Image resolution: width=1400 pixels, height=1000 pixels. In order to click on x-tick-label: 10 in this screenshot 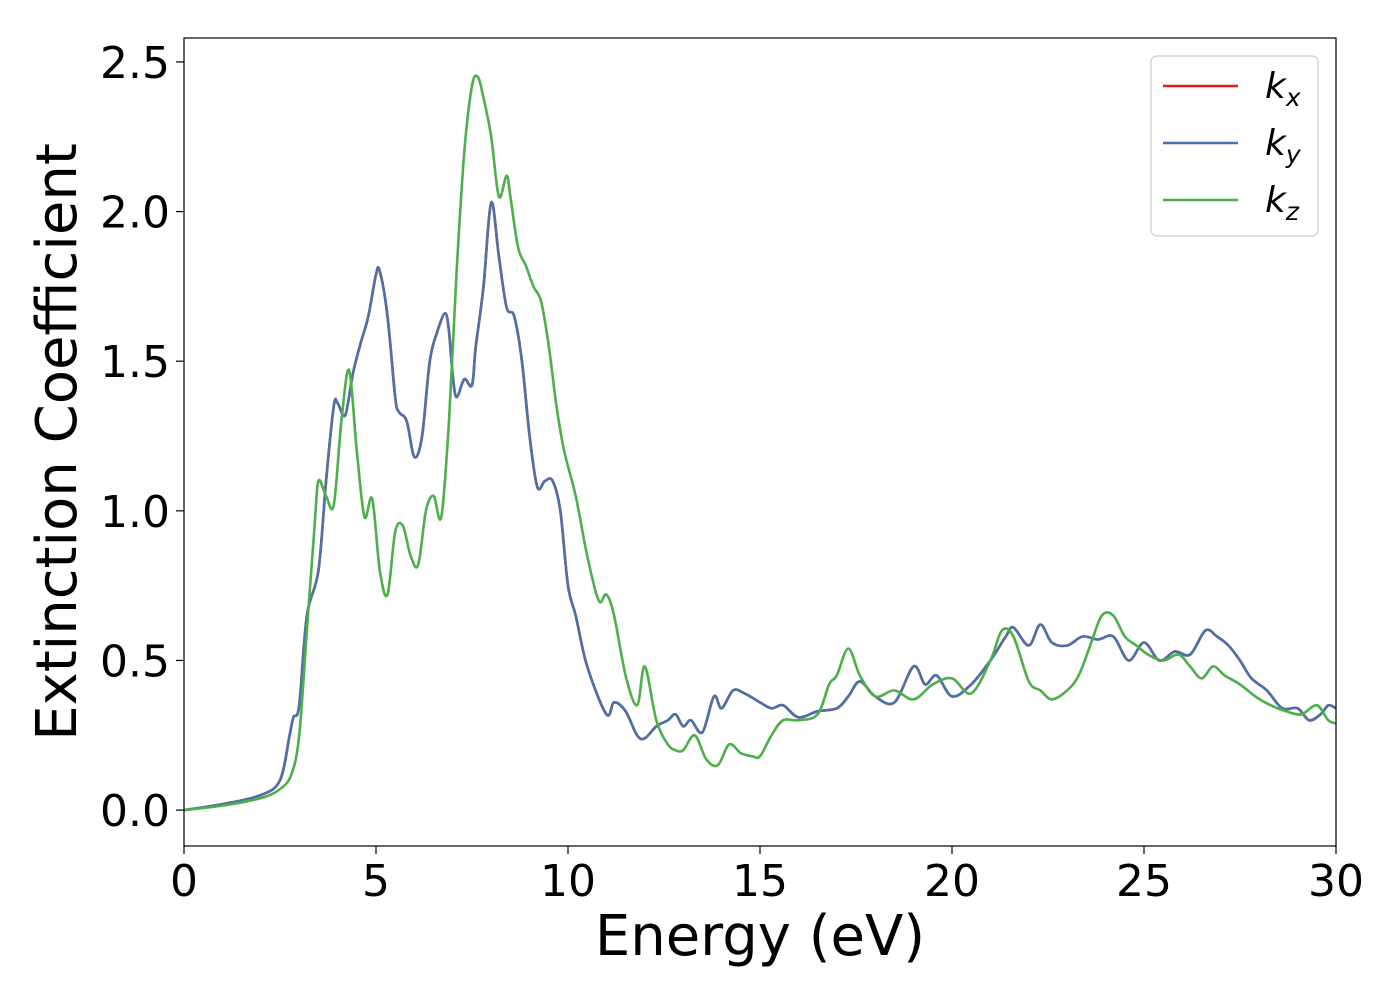, I will do `click(568, 881)`.